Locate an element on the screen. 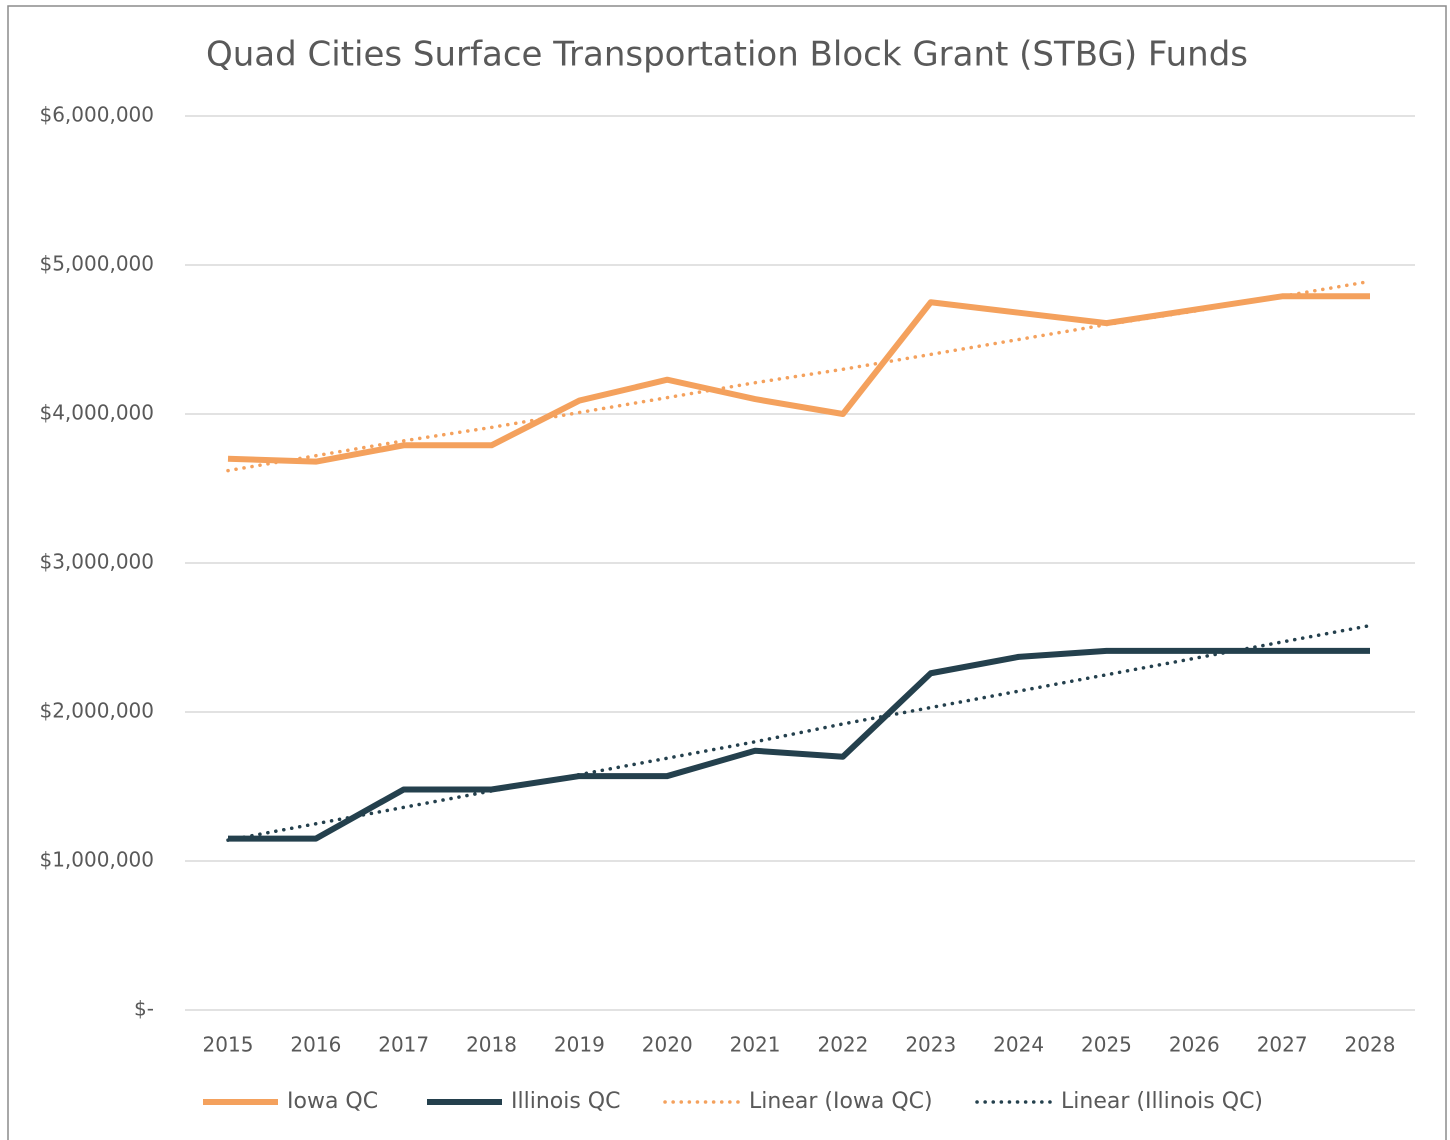 This screenshot has width=1450, height=1140. x-tick-label: 2021 is located at coordinates (755, 1045).